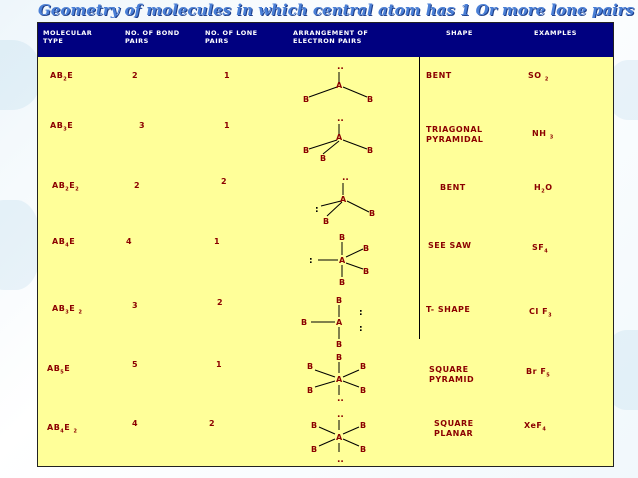  I want to click on structure-row1: .. A B B, so click(338, 83).